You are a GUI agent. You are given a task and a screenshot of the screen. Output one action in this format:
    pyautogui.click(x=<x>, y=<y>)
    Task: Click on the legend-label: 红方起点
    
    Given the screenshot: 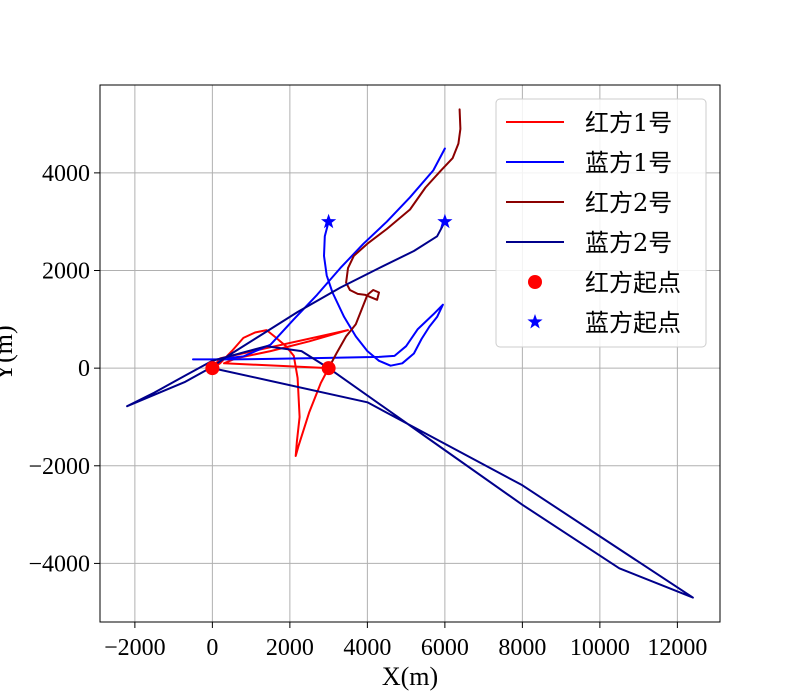 What is the action you would take?
    pyautogui.click(x=633, y=283)
    